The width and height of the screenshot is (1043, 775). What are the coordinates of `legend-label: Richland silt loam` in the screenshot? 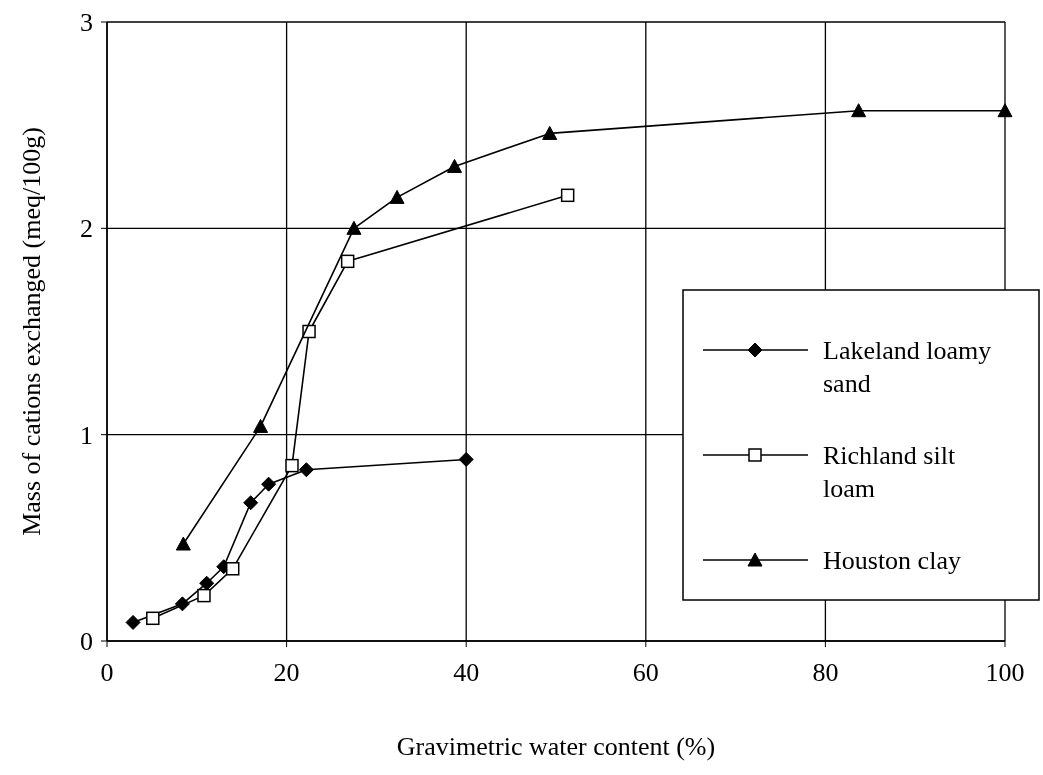 It's located at (889, 472).